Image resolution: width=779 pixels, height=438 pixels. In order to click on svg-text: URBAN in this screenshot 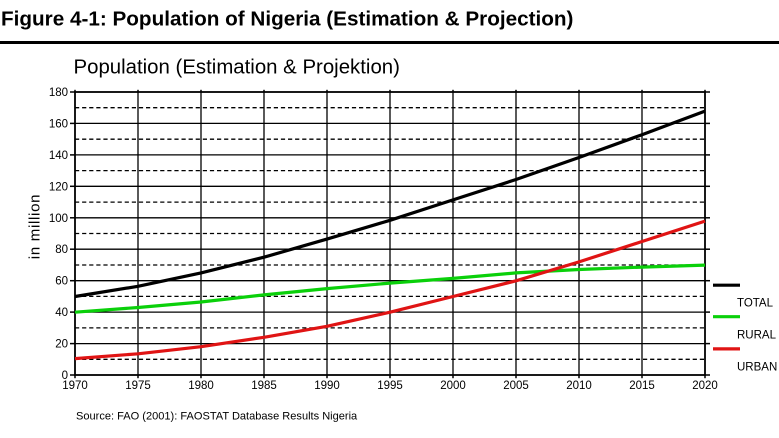, I will do `click(757, 368)`.